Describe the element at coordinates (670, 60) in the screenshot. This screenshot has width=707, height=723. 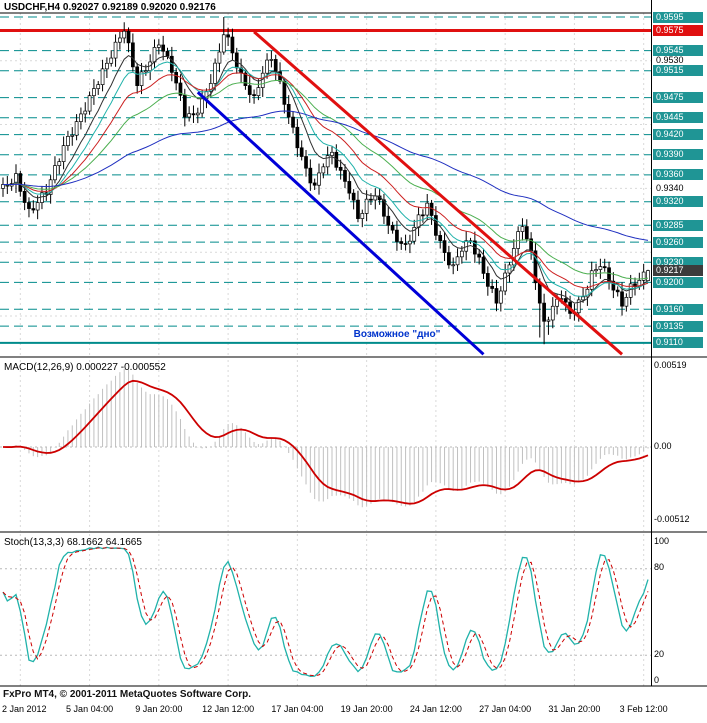
I see `price-level-label: 0.9530` at that location.